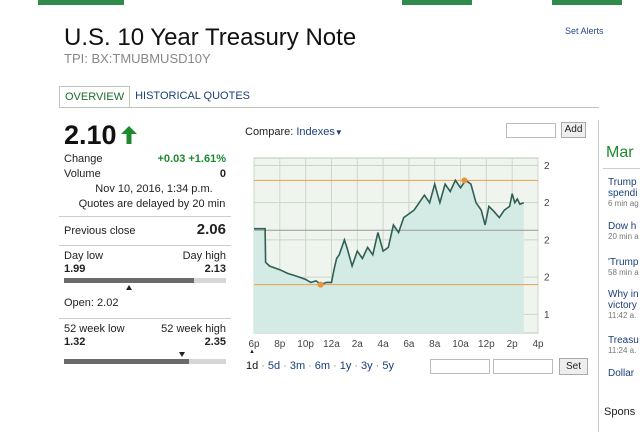 The height and width of the screenshot is (432, 640). Describe the element at coordinates (252, 352) in the screenshot. I see `range-pointer-icon: ▲` at that location.